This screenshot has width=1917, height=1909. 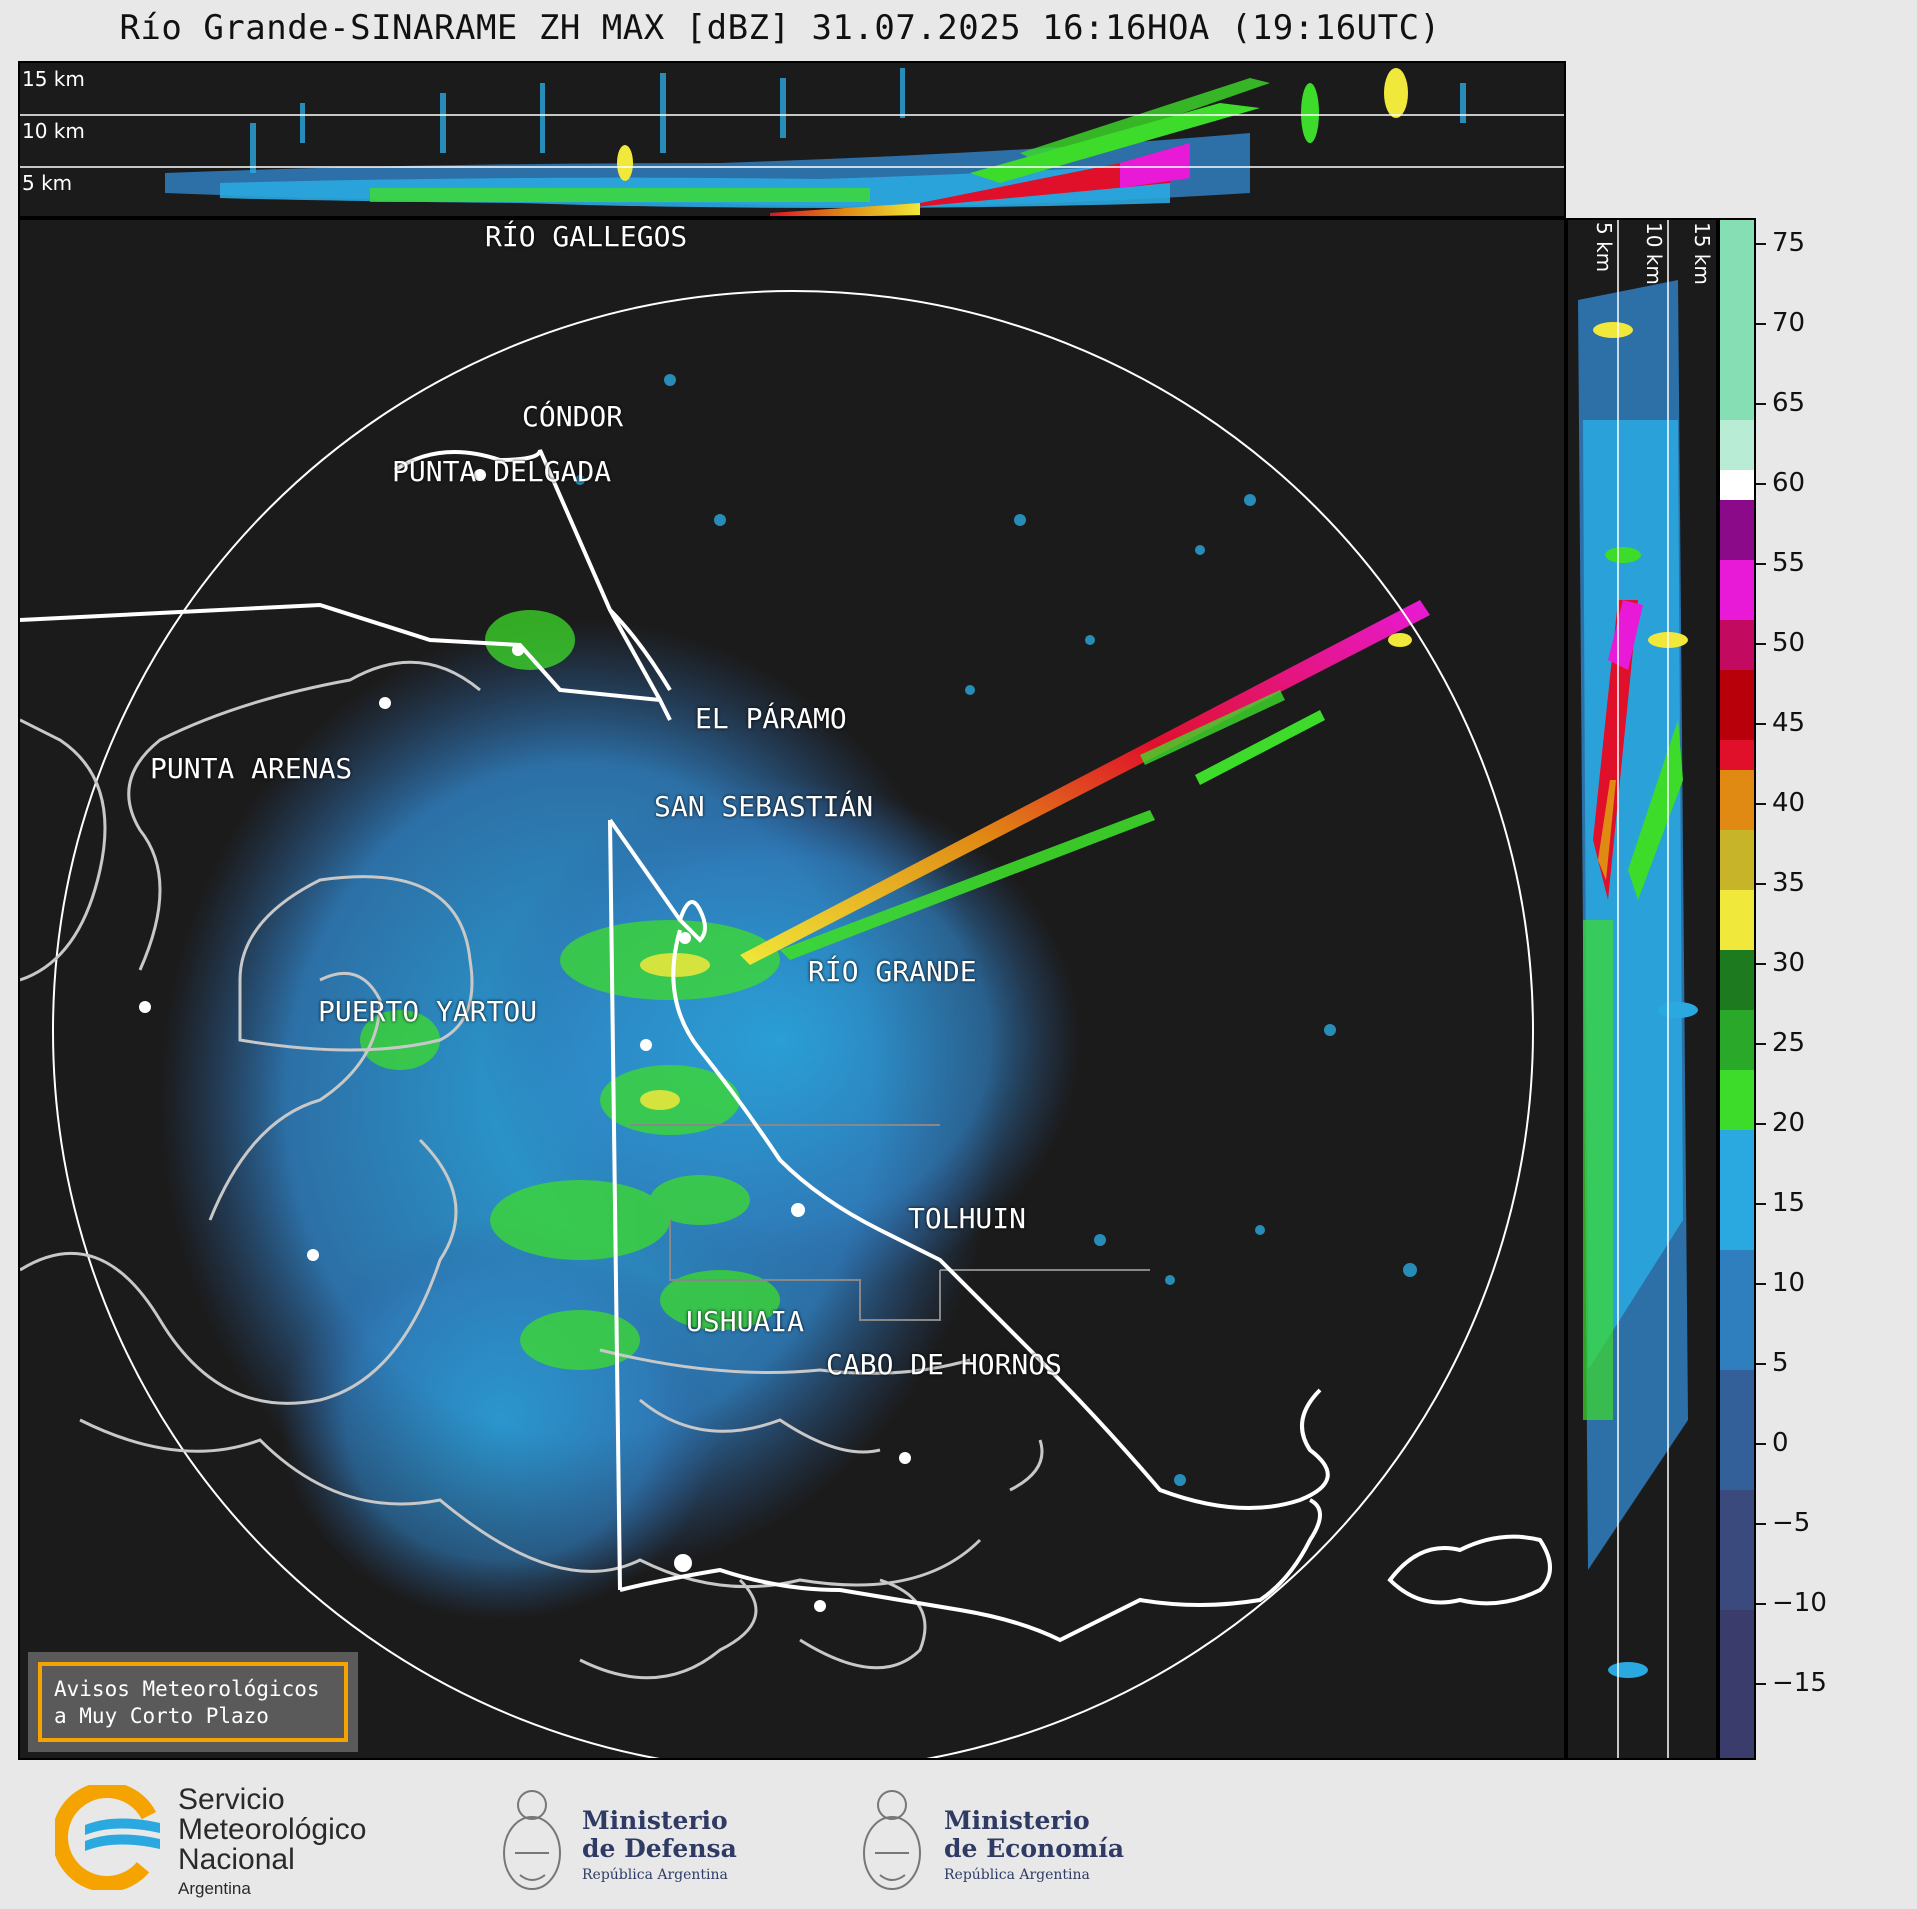 I want to click on city-label-condor: CÓNDOR, so click(x=573, y=416).